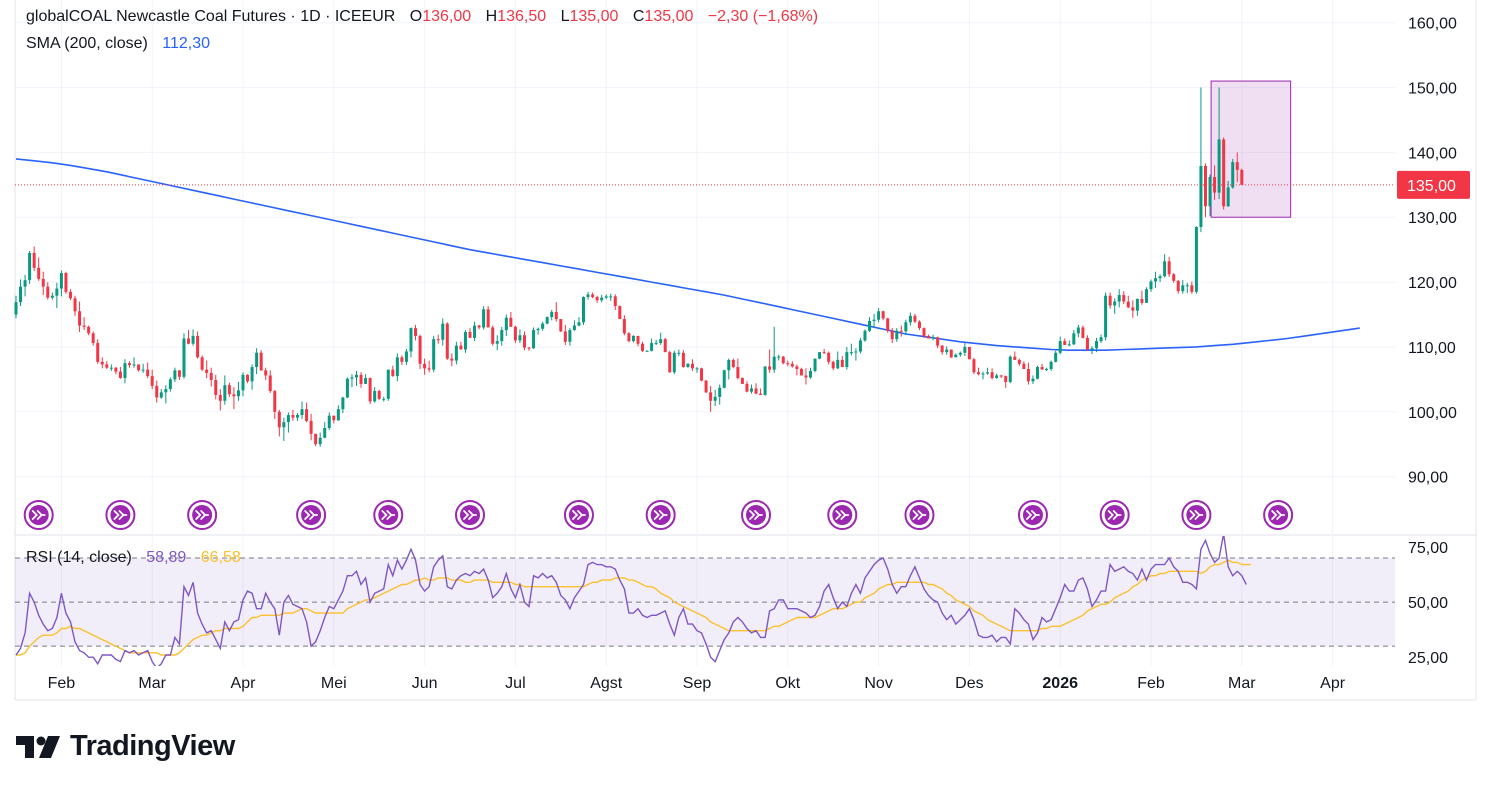  What do you see at coordinates (123, 44) in the screenshot?
I see `sma-legend: SMA (200, close) 112,30` at bounding box center [123, 44].